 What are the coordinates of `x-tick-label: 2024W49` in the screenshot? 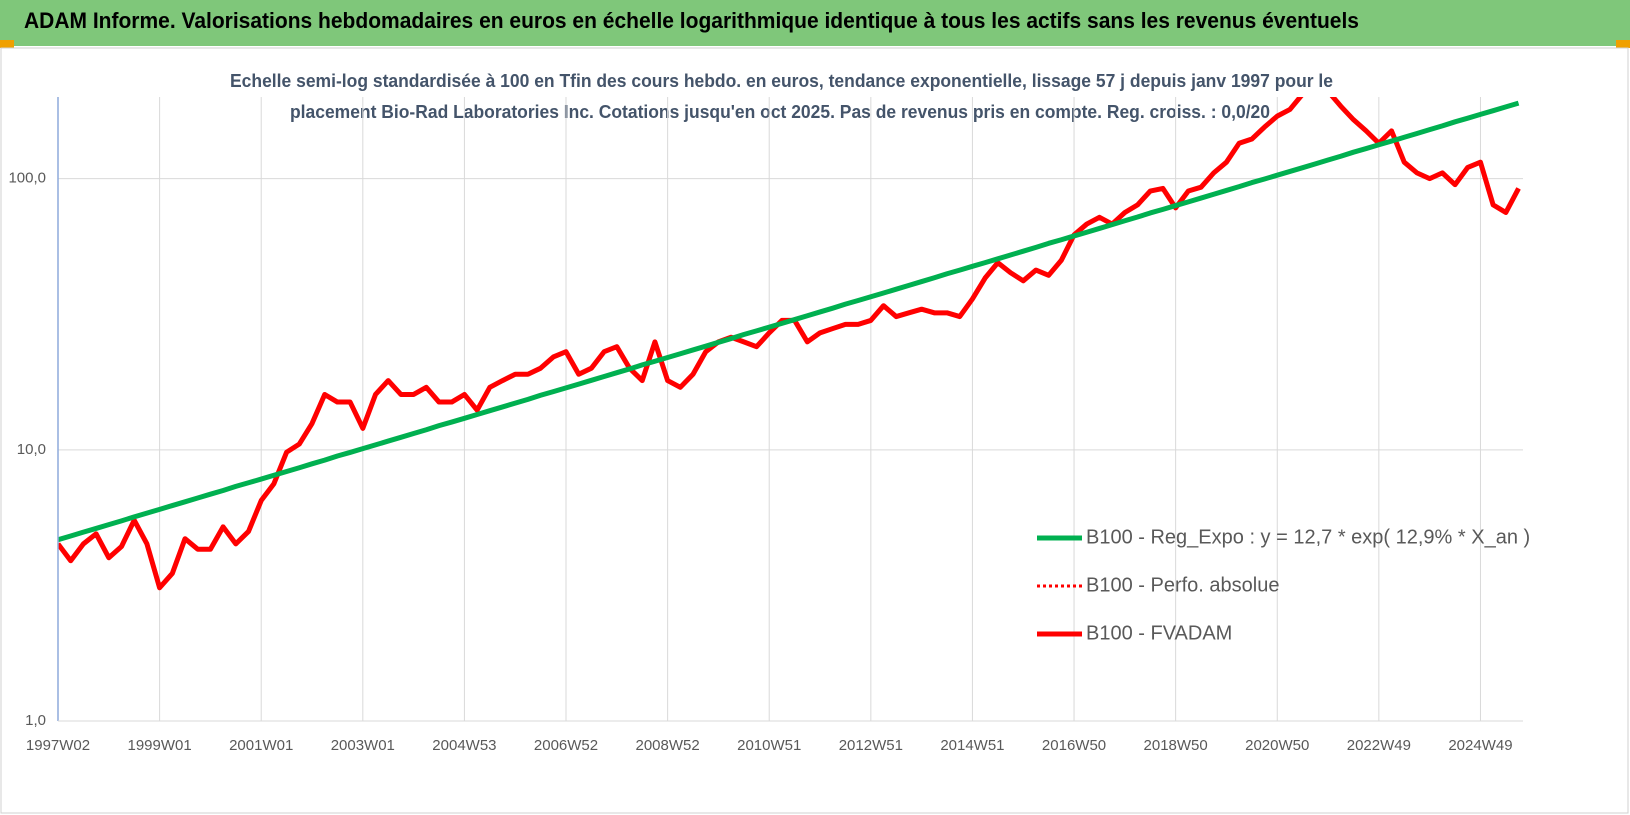 It's located at (1480, 745).